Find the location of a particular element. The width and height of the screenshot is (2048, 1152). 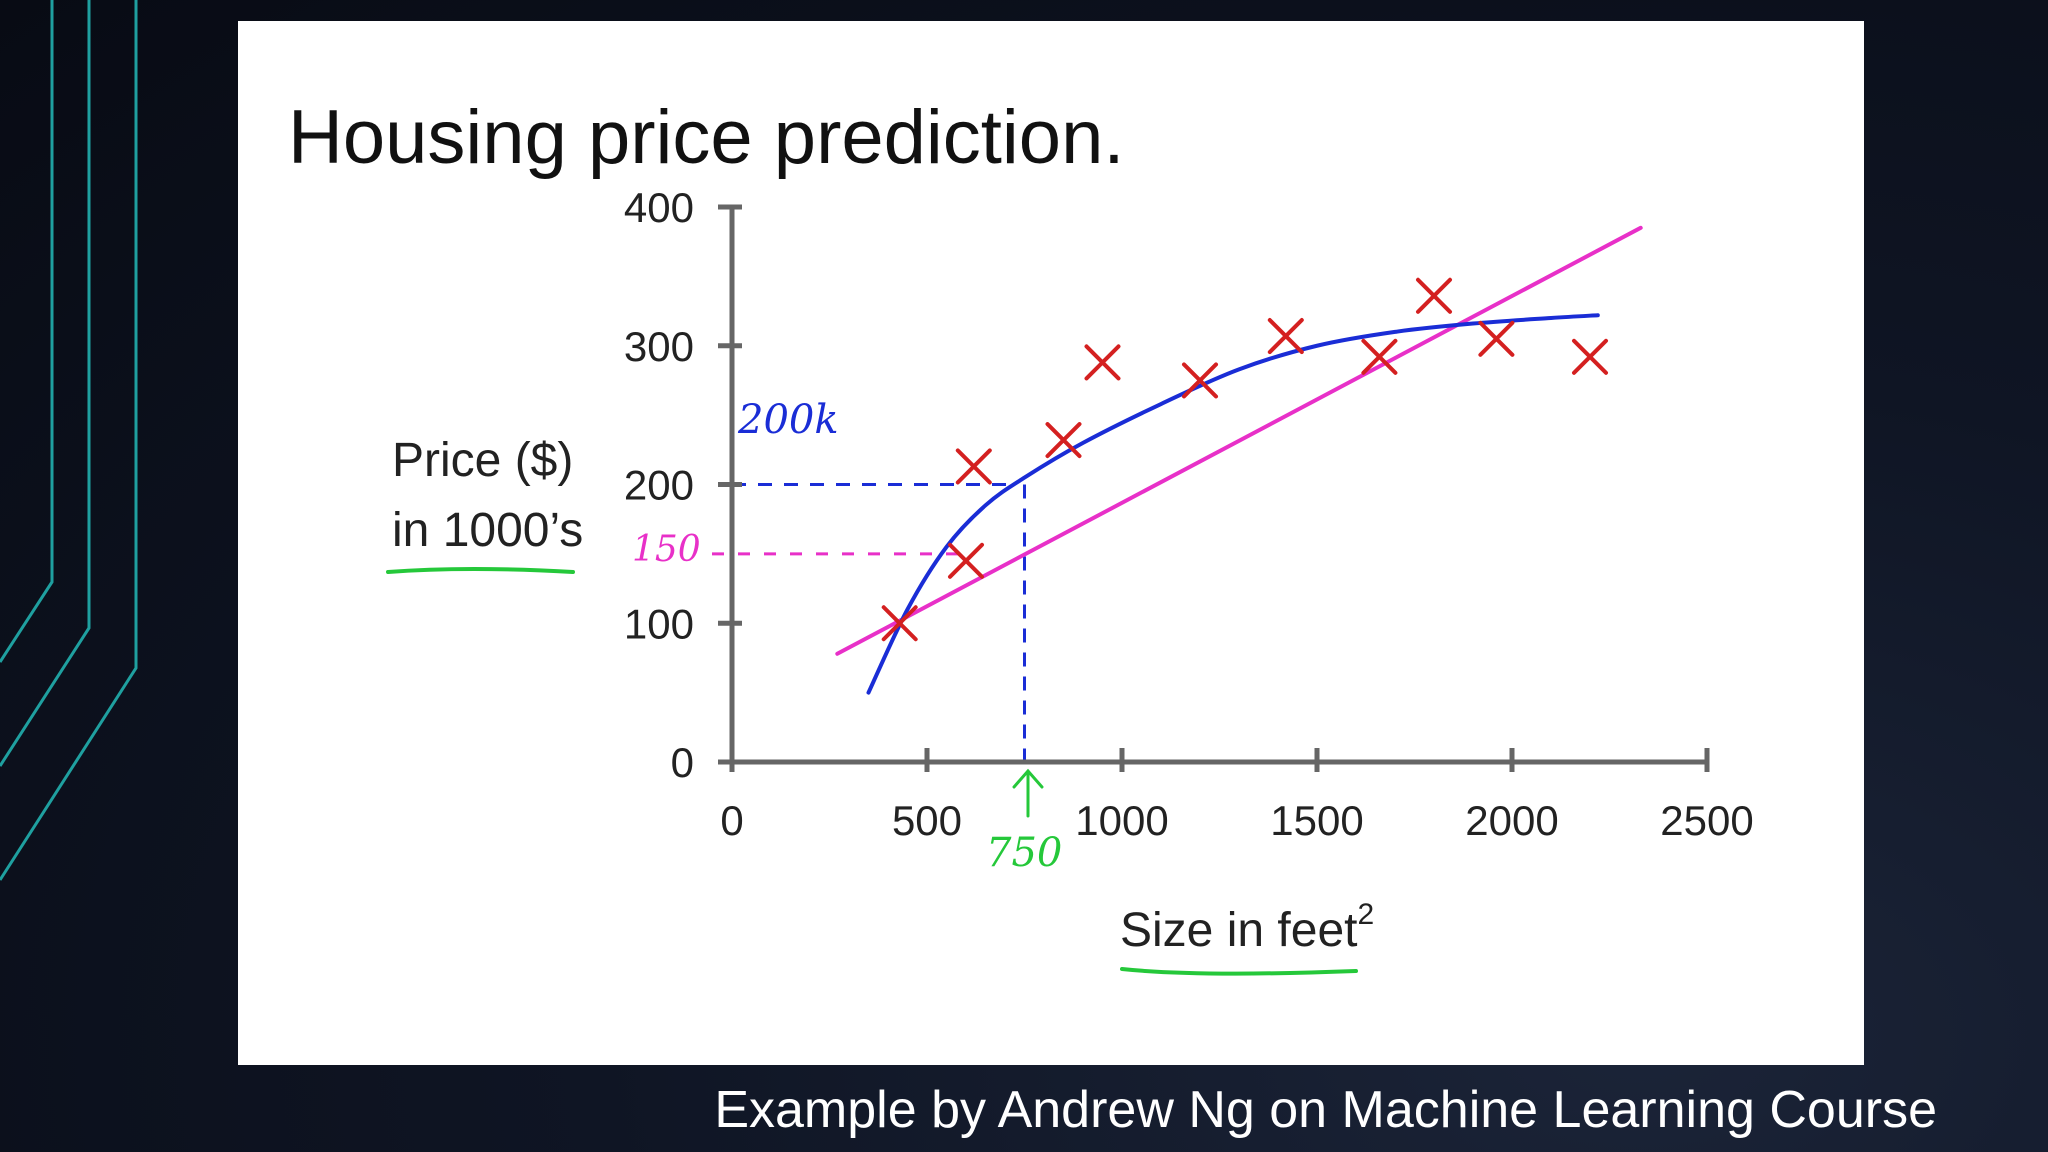

linear-fit-line is located at coordinates (1239, 440).